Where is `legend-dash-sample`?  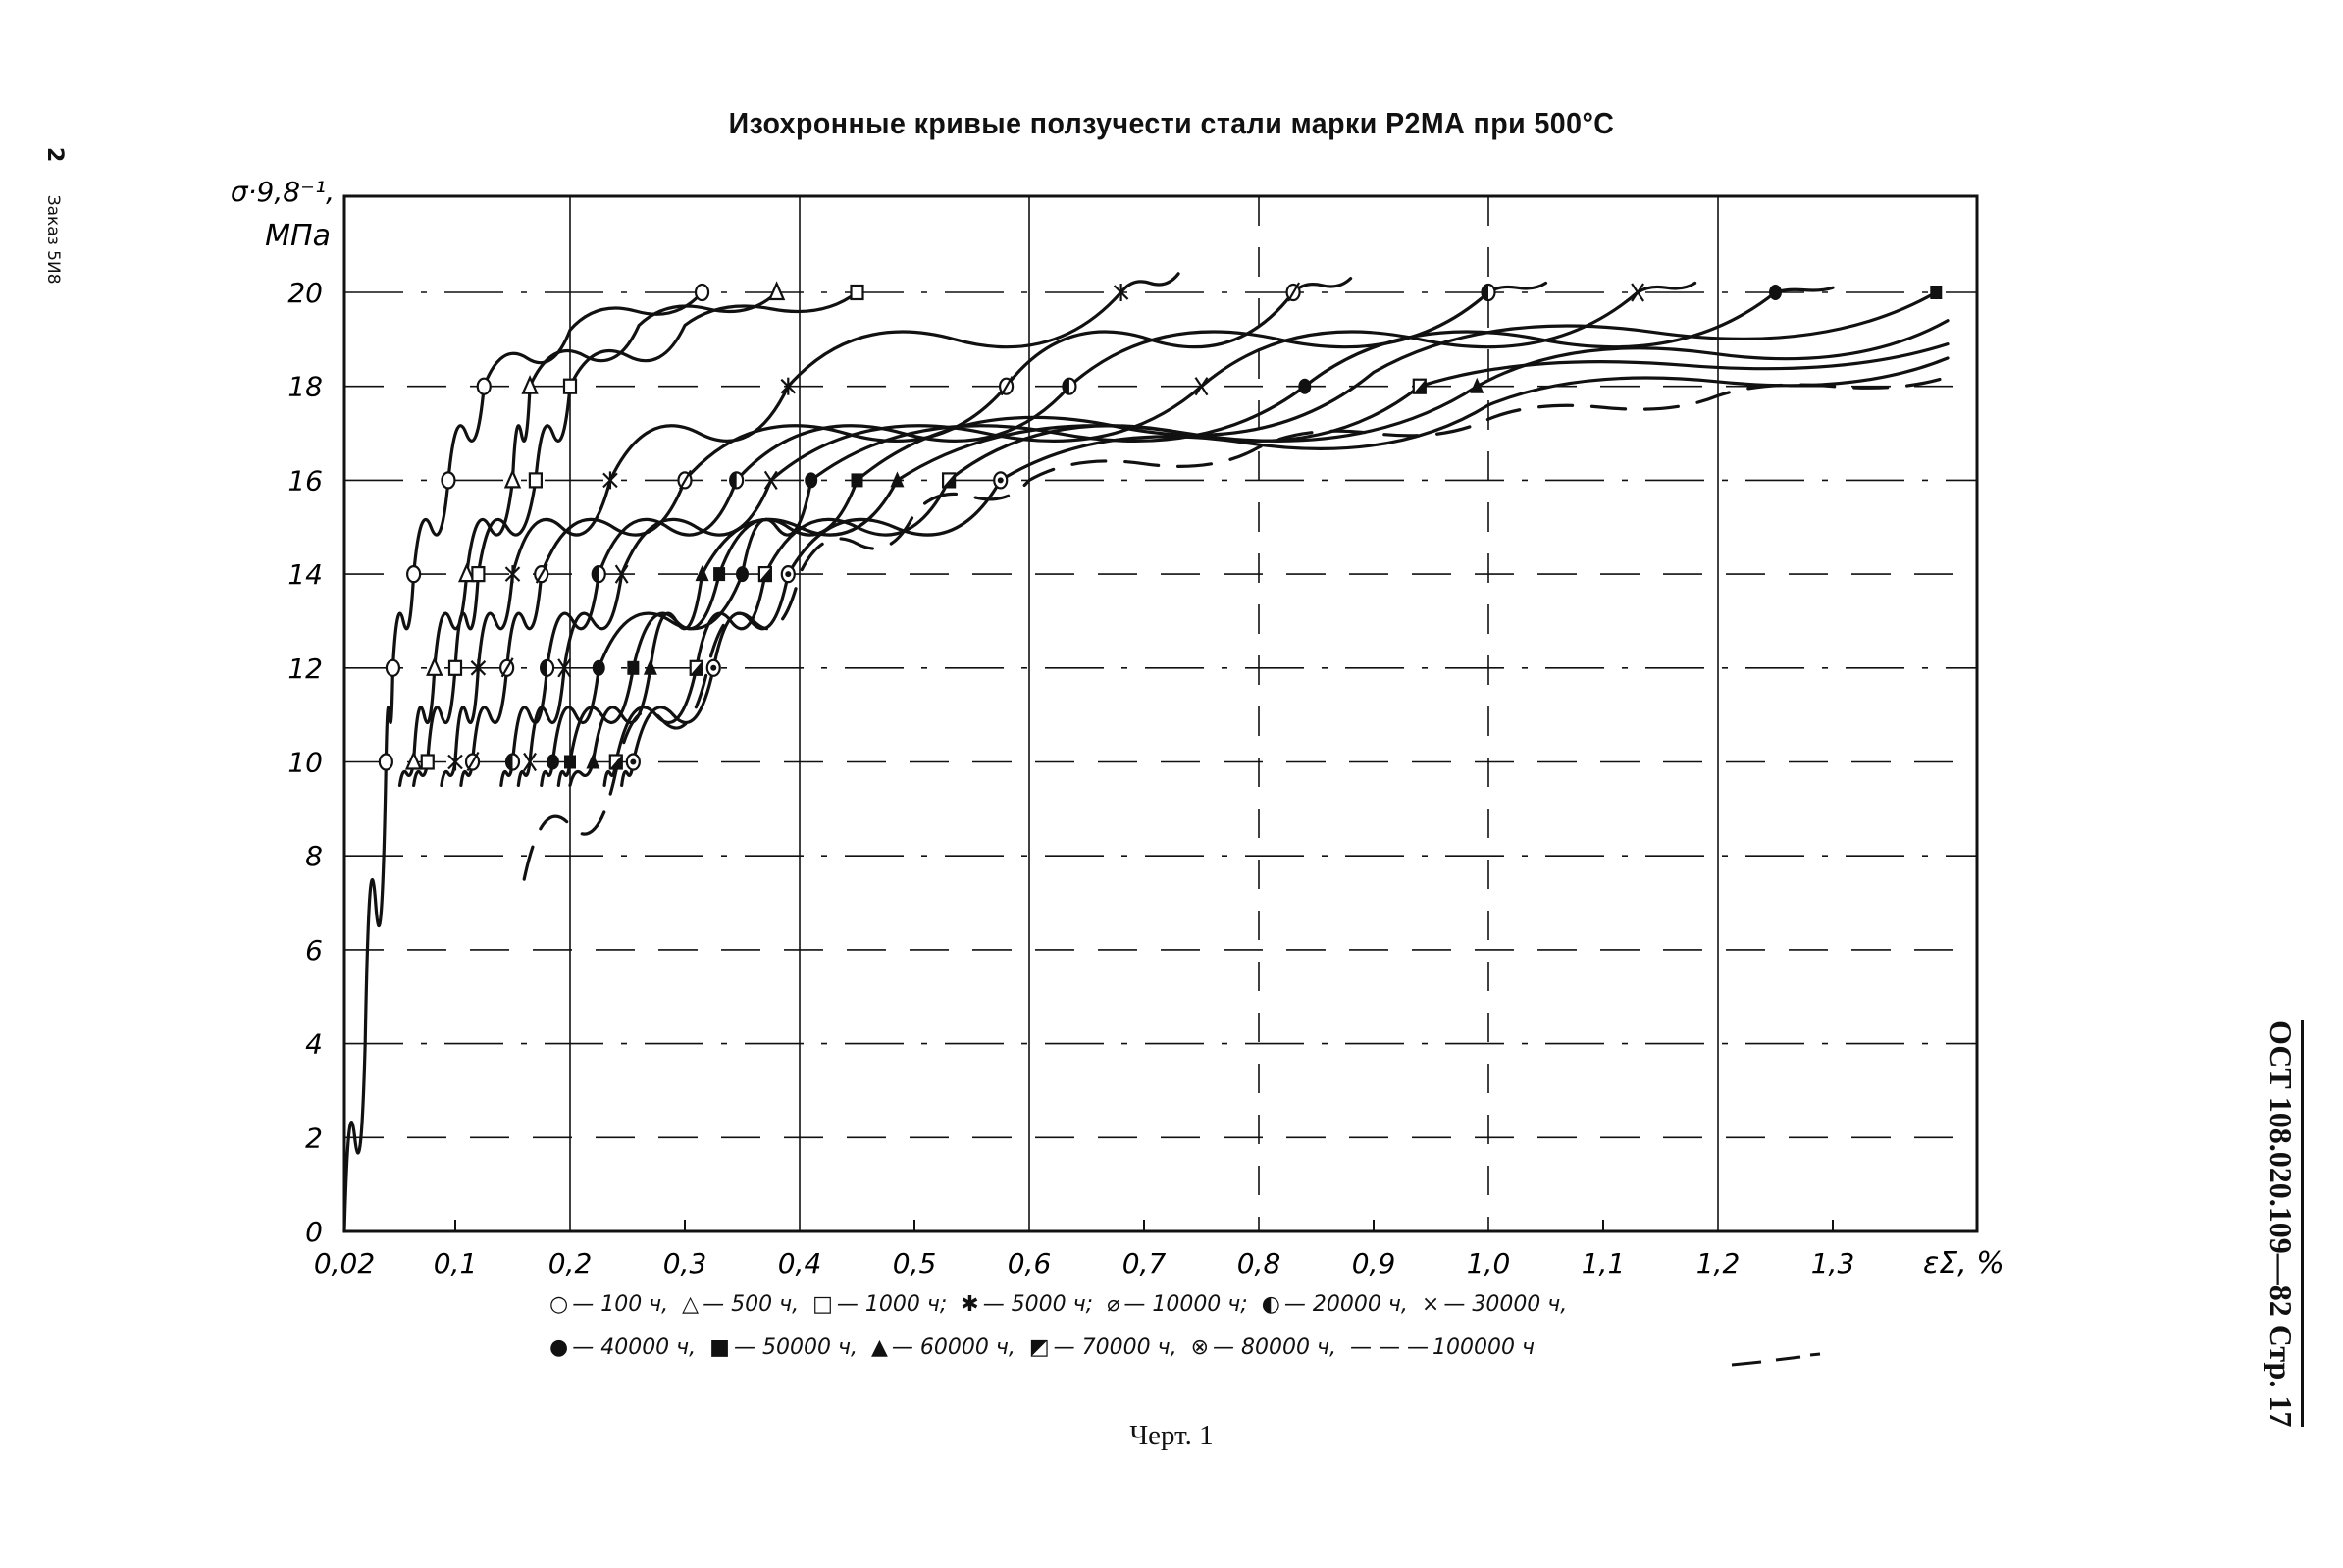
legend-dash-sample is located at coordinates (1776, 1360).